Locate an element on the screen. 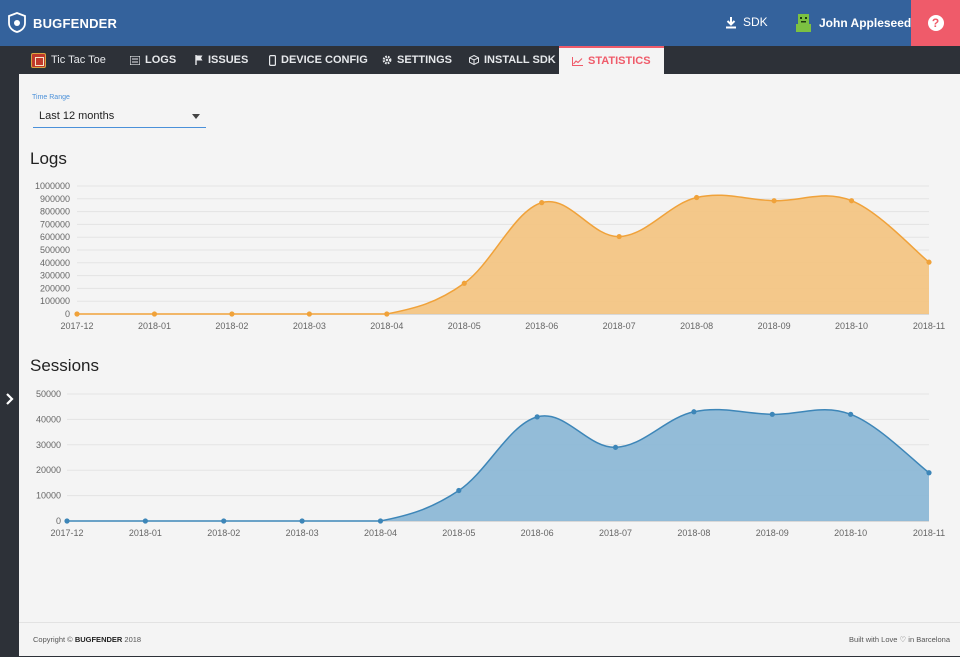  list-icon is located at coordinates (135, 60).